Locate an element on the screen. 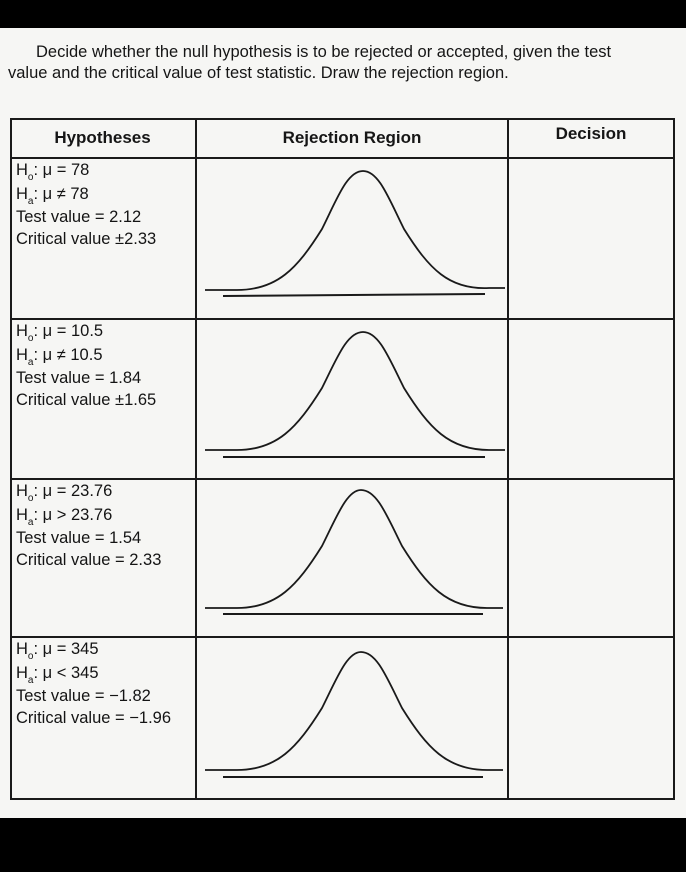  test-value: Test value = −1.82 is located at coordinates (83, 696).